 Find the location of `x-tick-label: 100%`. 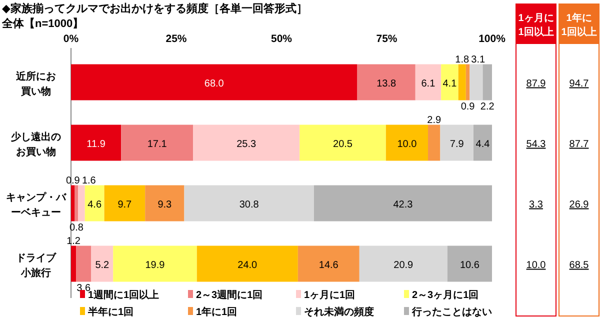

x-tick-label: 100% is located at coordinates (492, 39).